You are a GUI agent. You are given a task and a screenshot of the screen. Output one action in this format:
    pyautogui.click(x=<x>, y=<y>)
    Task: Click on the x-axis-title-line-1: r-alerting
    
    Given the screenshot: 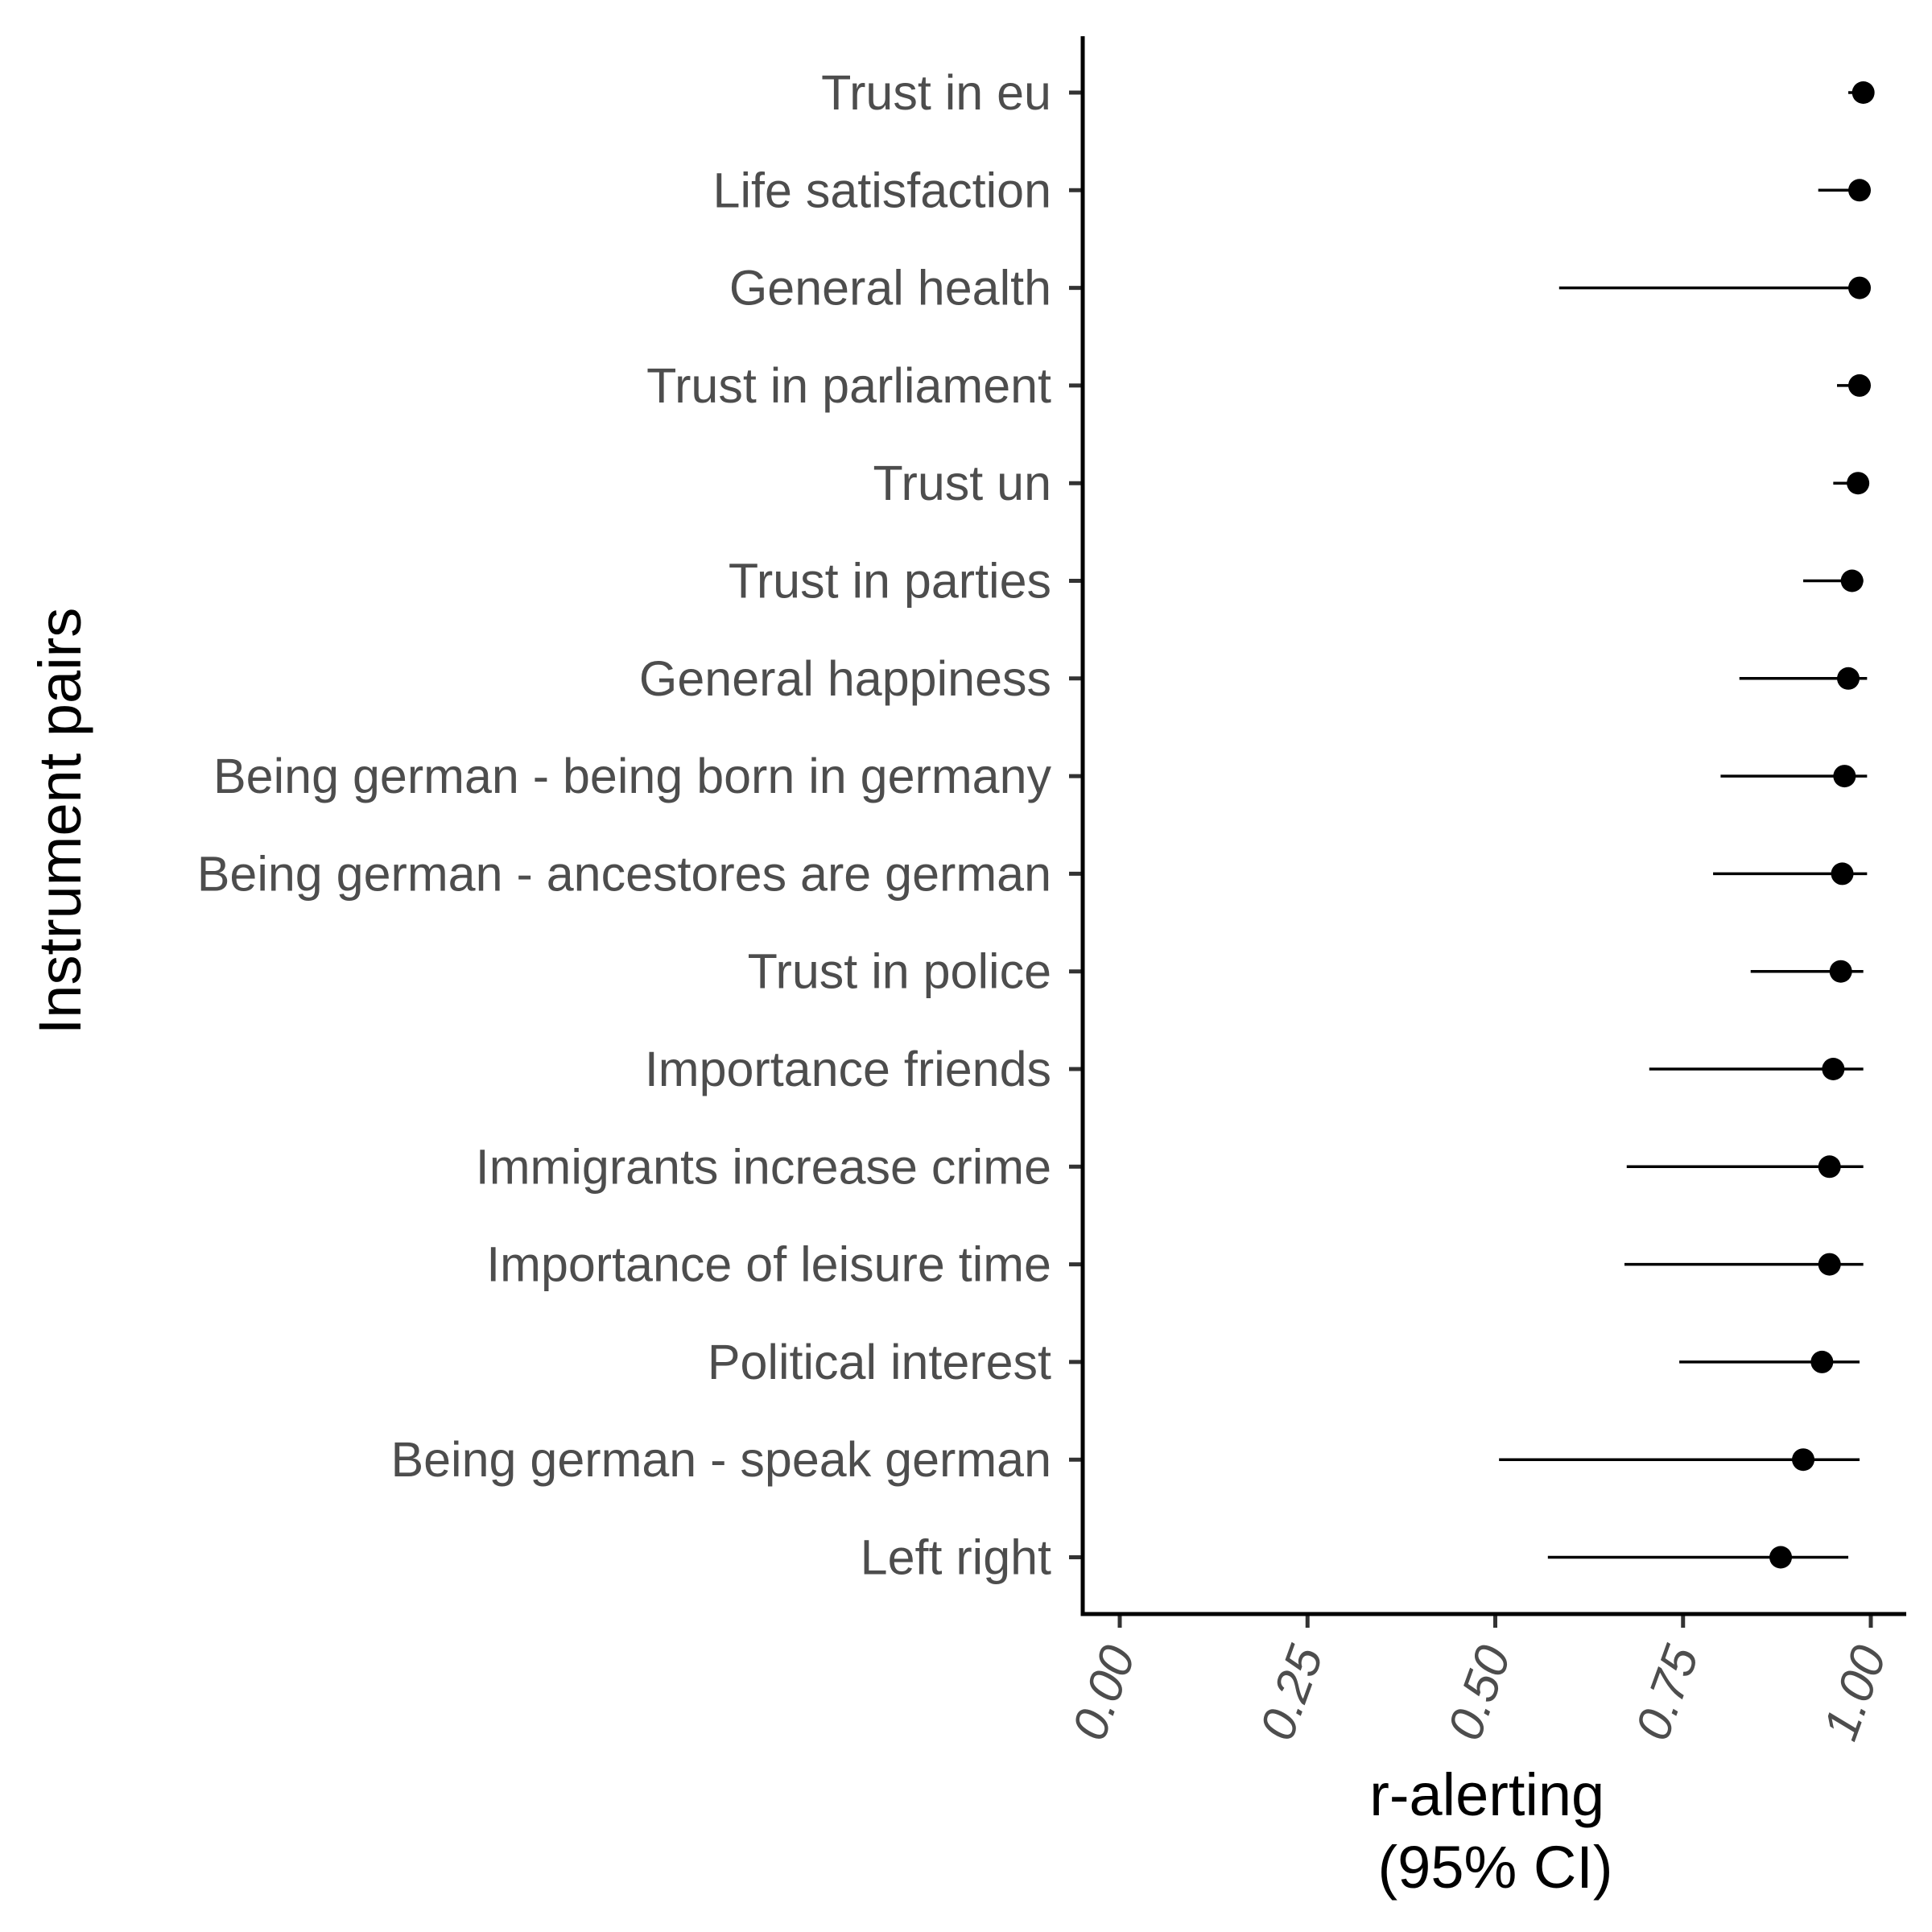 What is the action you would take?
    pyautogui.click(x=1486, y=1794)
    